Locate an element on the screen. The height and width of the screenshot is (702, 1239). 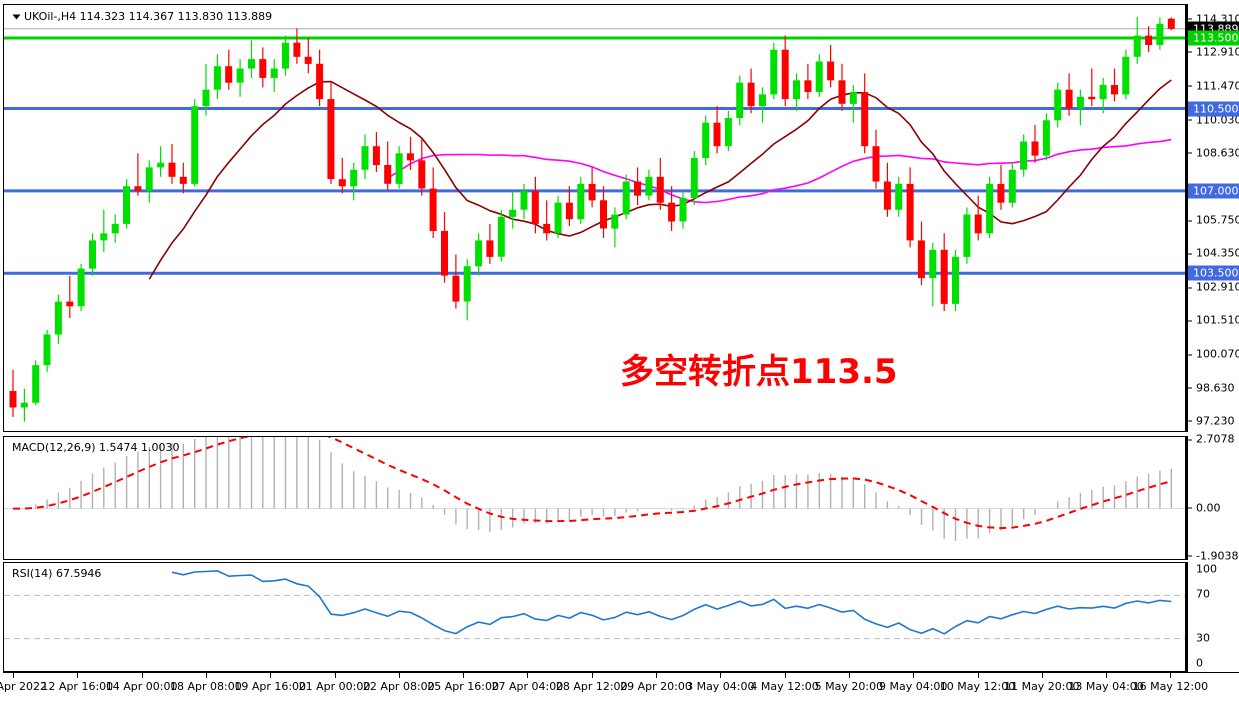
time-tick-label: 10 May 12:00 is located at coordinates (977, 686).